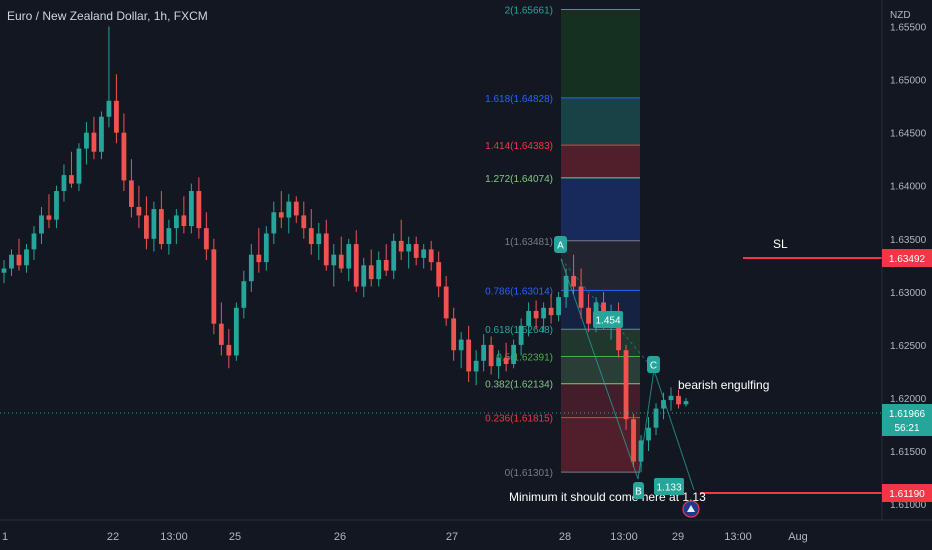 The height and width of the screenshot is (550, 932). I want to click on target-price-badge: 1.61190, so click(907, 493).